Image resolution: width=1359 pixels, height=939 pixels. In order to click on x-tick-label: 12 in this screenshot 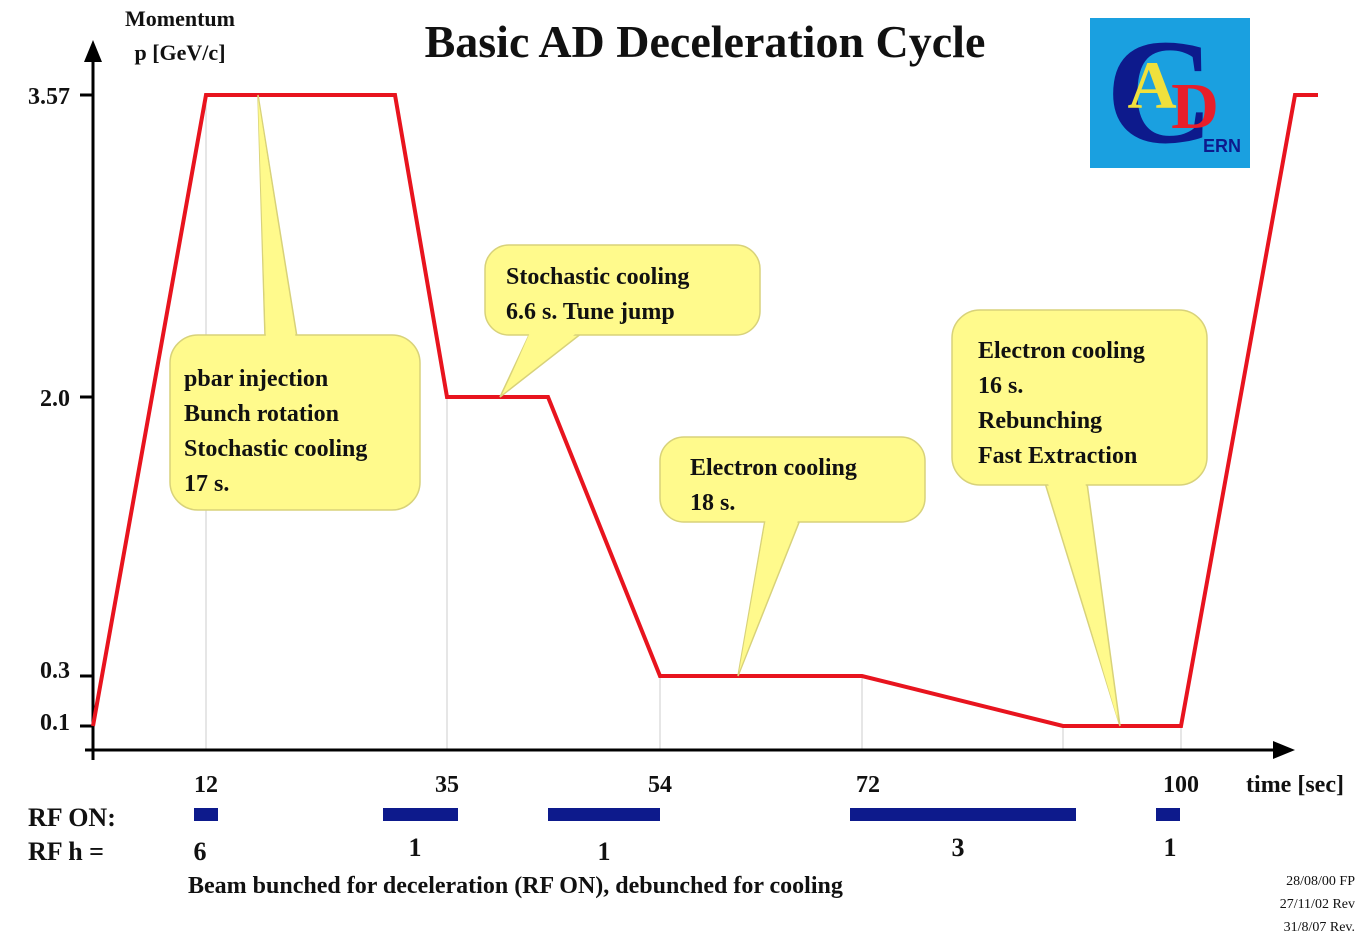, I will do `click(206, 785)`.